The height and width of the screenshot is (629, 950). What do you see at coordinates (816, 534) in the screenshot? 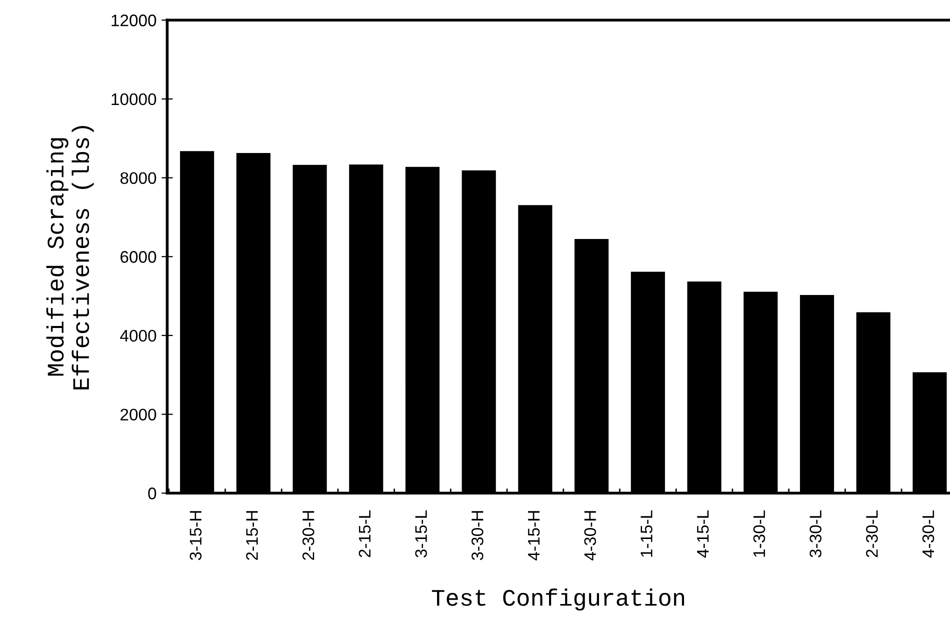
I see `x-tick-label: 3-30-L` at bounding box center [816, 534].